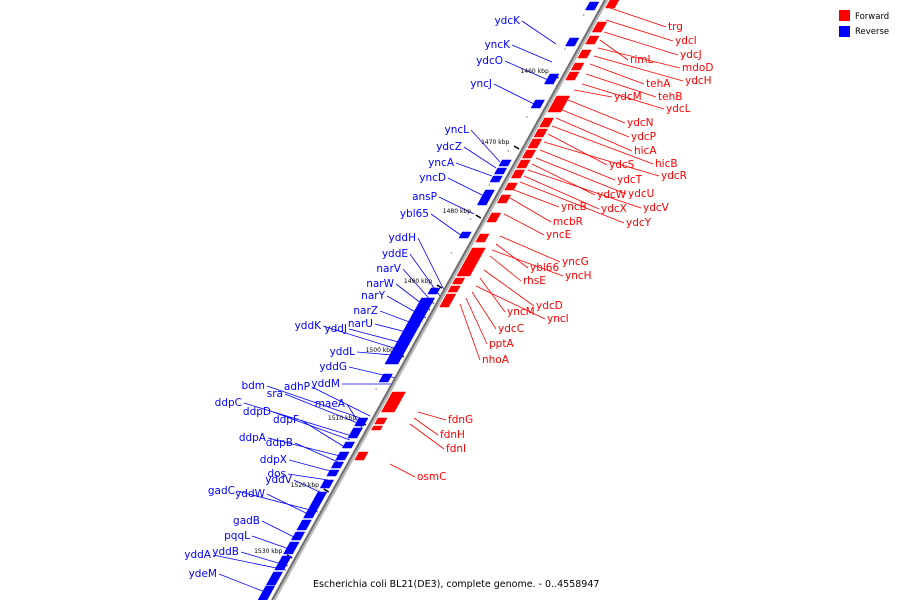 This screenshot has height=600, width=900. I want to click on reverse-gene-label: narV, so click(388, 269).